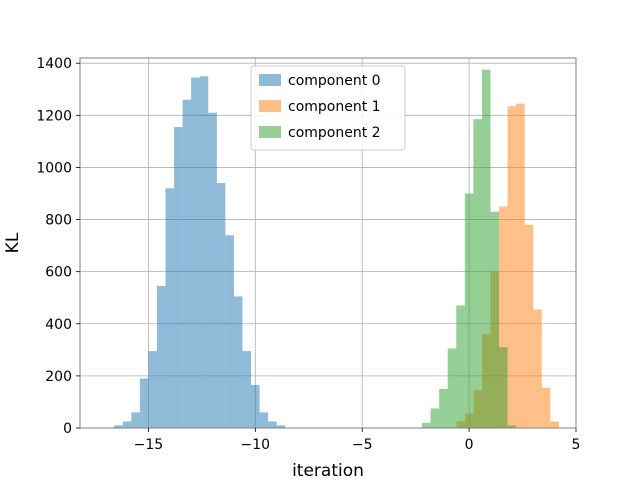 This screenshot has height=480, width=640. Describe the element at coordinates (58, 221) in the screenshot. I see `y-tick-label: 800` at that location.